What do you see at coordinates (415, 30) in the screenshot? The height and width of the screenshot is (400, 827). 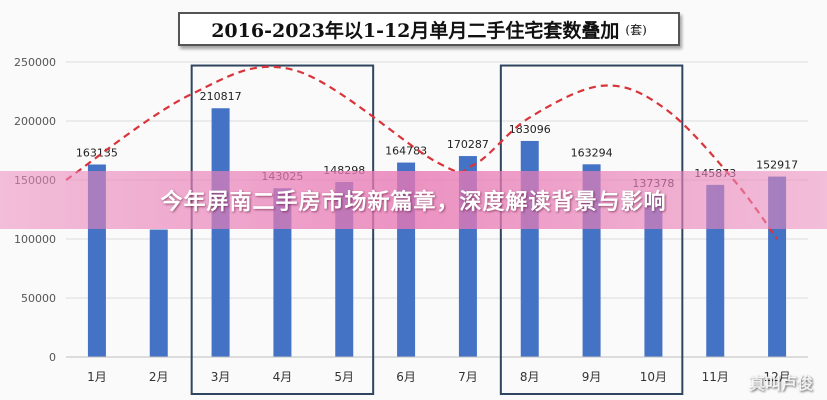 I see `chart-title-text: 2016-2023年以1-12月单月二手住宅套数叠加` at bounding box center [415, 30].